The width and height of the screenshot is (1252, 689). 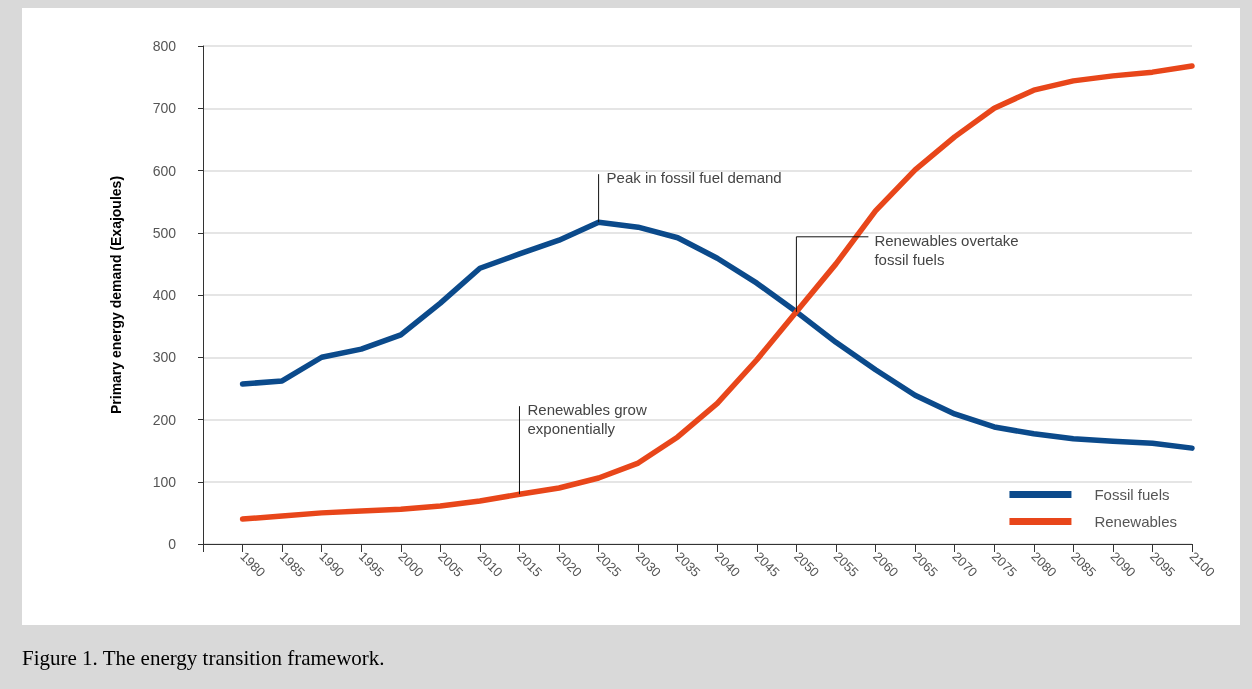 I want to click on y-tick-label: 800, so click(x=164, y=46).